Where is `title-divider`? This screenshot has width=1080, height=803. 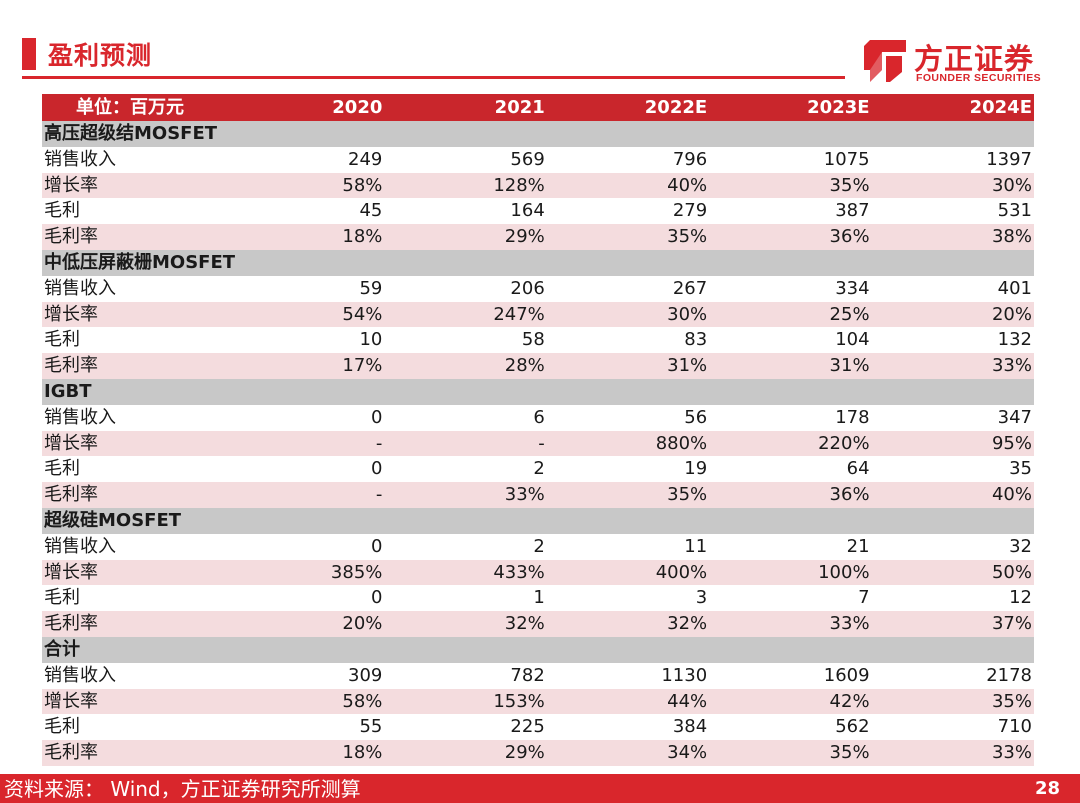
title-divider is located at coordinates (433, 77).